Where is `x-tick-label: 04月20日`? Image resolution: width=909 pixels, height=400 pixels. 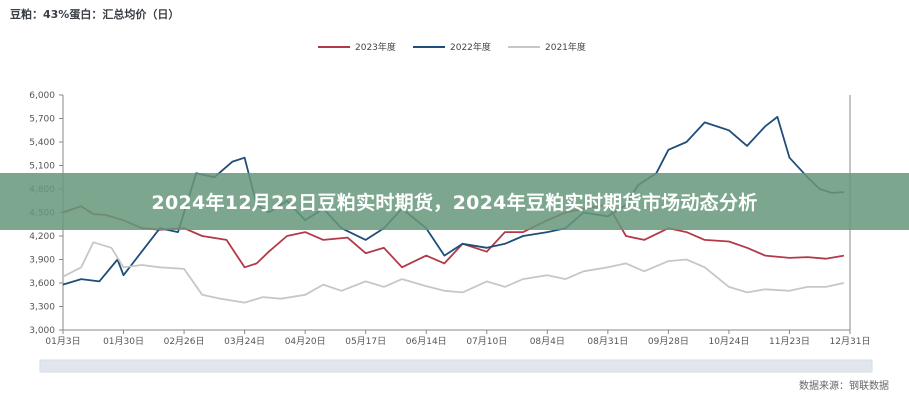
x-tick-label: 04月20日 is located at coordinates (305, 341).